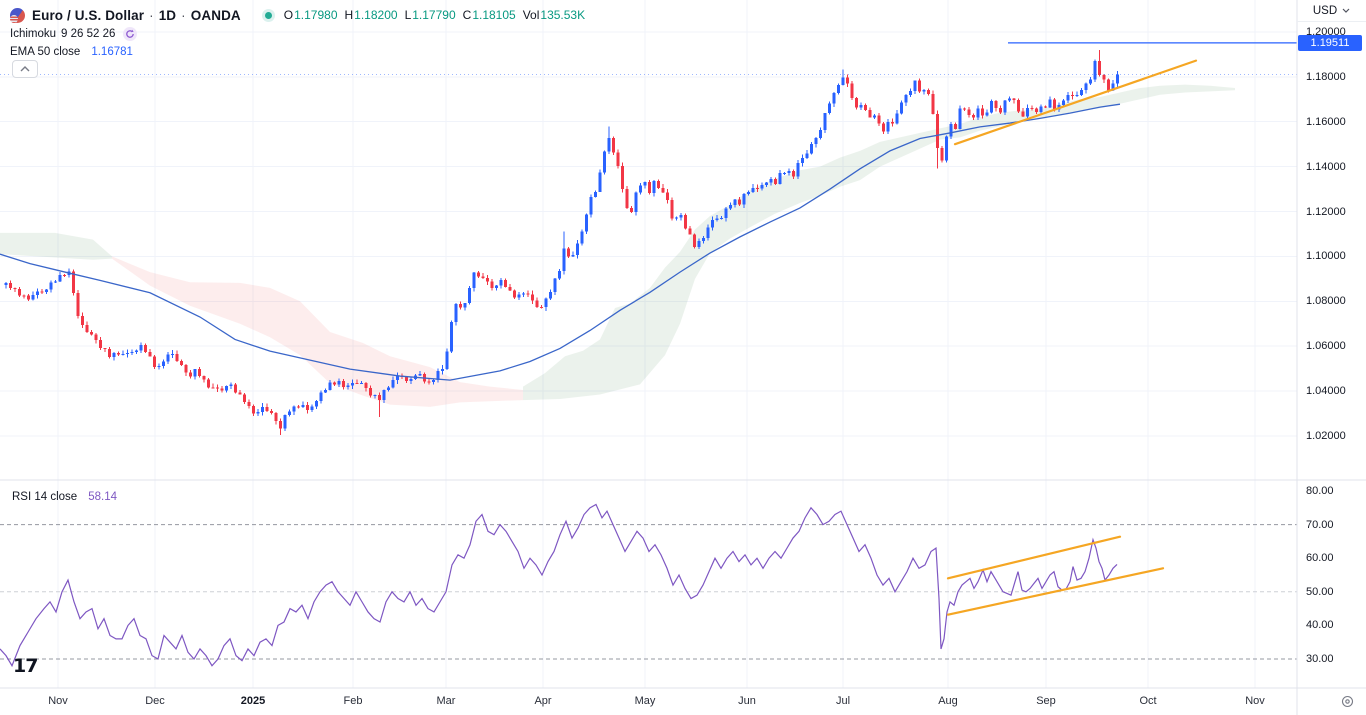 This screenshot has height=715, width=1366. I want to click on rsi-tick-label: 40.00, so click(1320, 625).